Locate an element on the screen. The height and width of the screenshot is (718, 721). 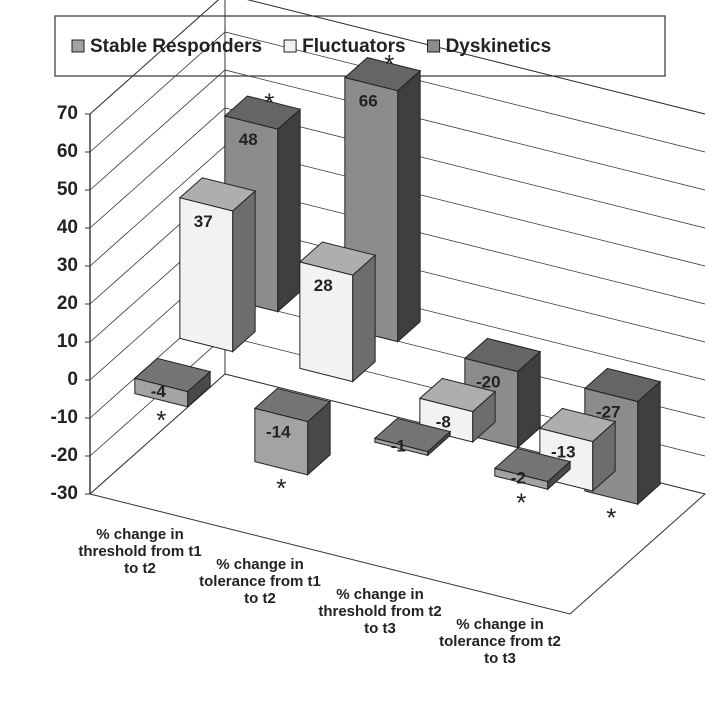
y-tick-label: 40 is located at coordinates (67, 227).